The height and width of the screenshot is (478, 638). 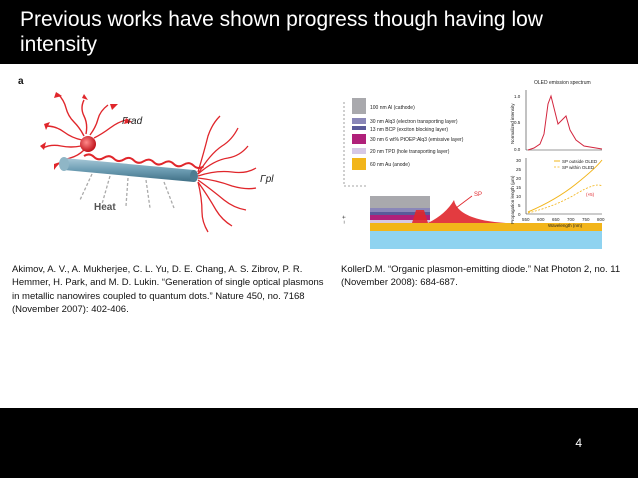 I want to click on spectrum-curve, so click(x=565, y=122).